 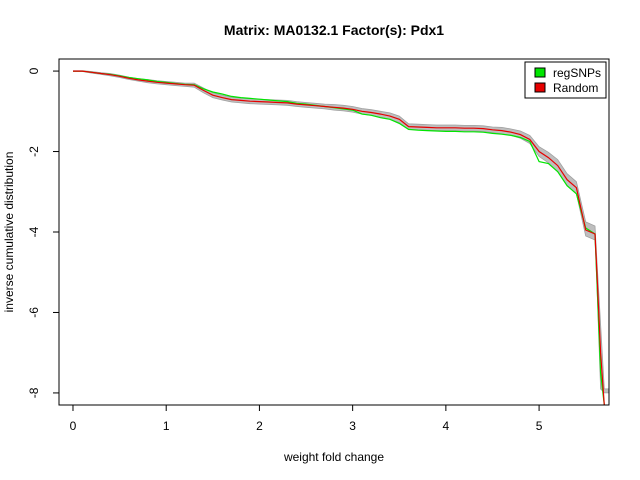 I want to click on y-tick-label: -4, so click(x=34, y=231).